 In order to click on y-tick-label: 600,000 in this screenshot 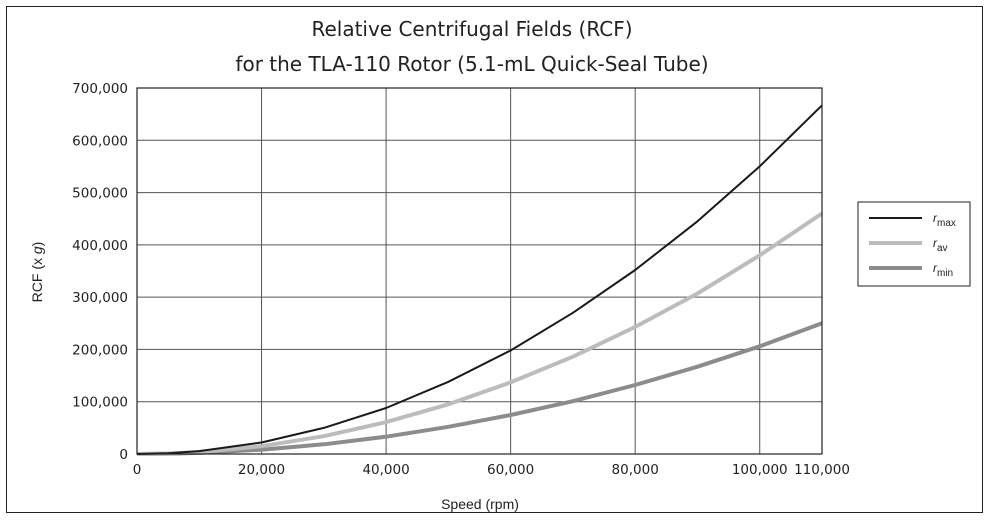, I will do `click(100, 141)`.